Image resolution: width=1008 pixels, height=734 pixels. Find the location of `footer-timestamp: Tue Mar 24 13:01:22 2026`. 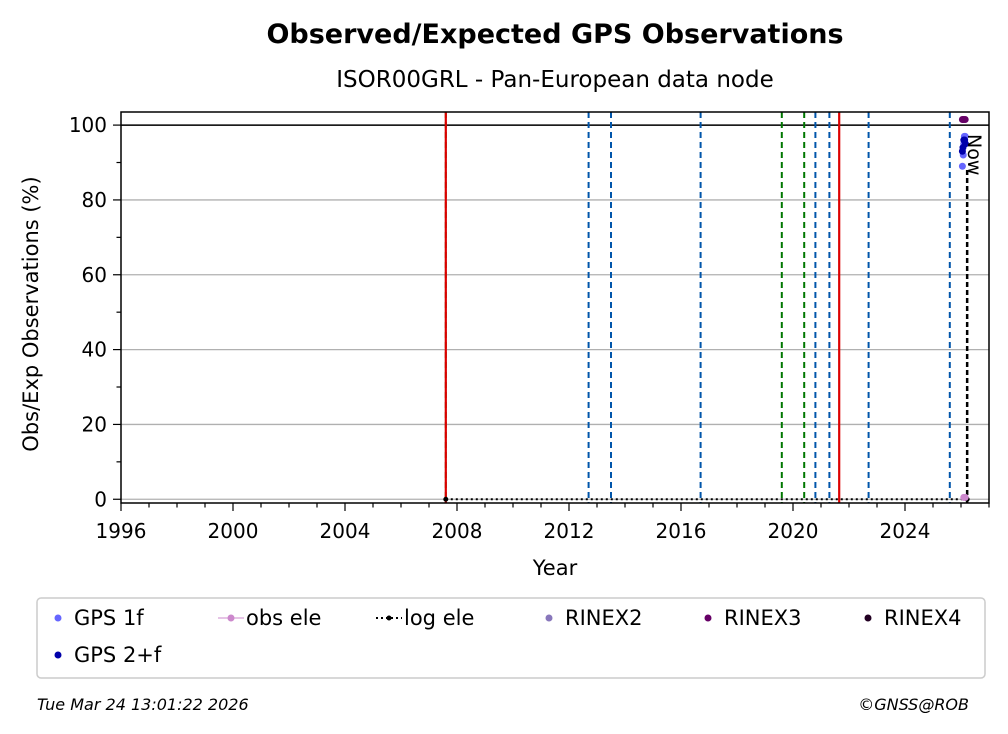

footer-timestamp: Tue Mar 24 13:01:22 2026 is located at coordinates (143, 704).